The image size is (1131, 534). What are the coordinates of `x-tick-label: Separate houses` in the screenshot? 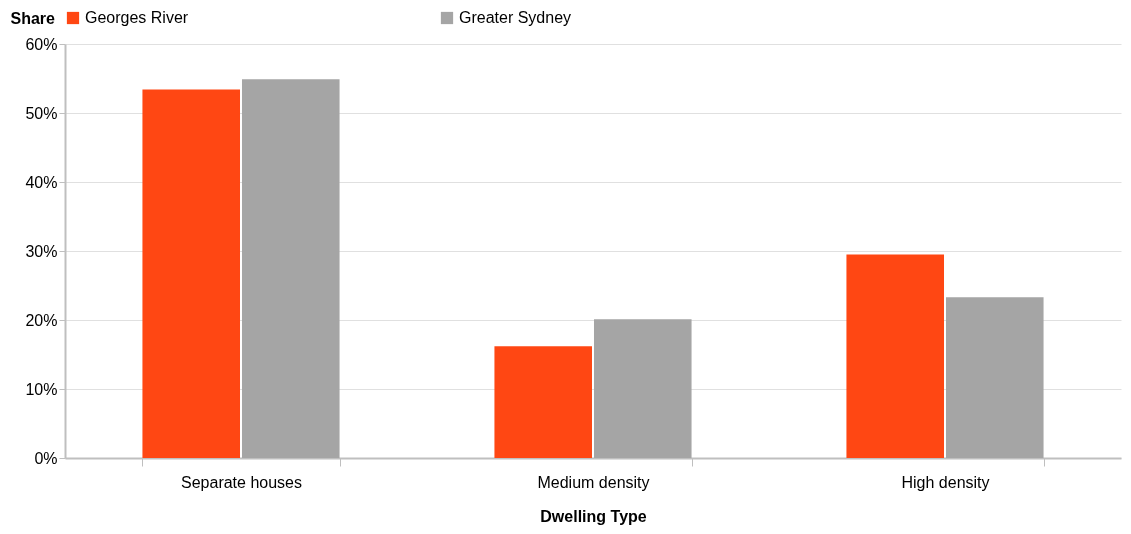 It's located at (241, 482).